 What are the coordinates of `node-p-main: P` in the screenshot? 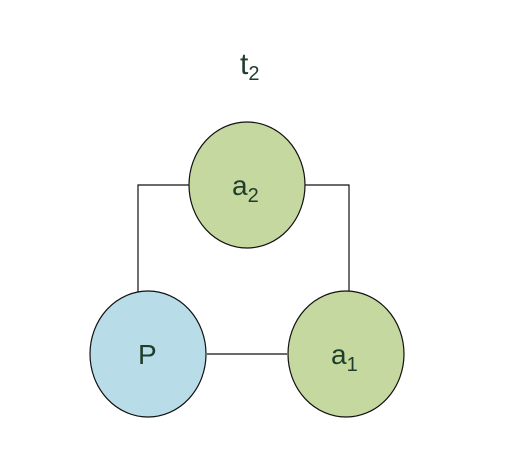 It's located at (147, 354).